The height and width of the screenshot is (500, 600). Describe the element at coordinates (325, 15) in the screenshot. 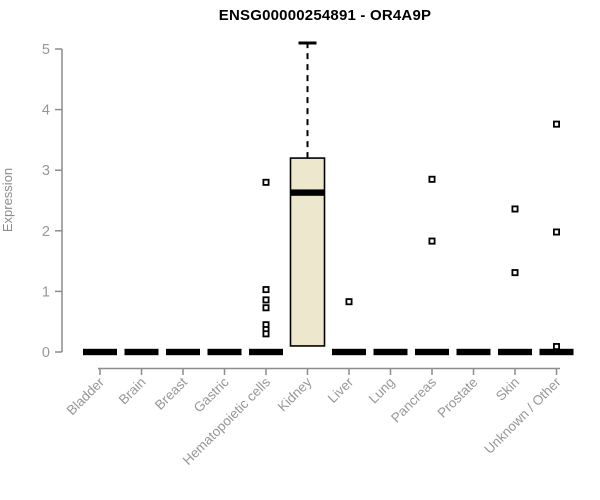

I see `chart-title: ENSG00000254891 - OR4A9P` at that location.